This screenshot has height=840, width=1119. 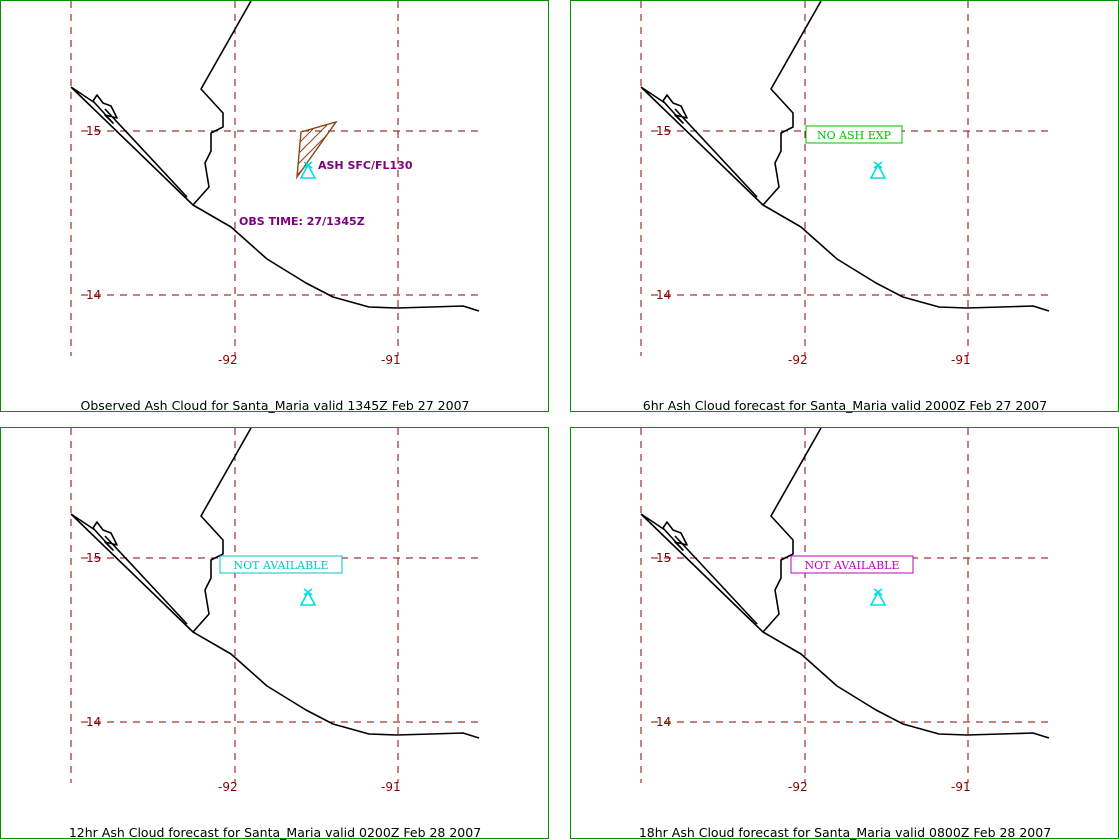 I want to click on ash-cloud-polygon, so click(x=317, y=150).